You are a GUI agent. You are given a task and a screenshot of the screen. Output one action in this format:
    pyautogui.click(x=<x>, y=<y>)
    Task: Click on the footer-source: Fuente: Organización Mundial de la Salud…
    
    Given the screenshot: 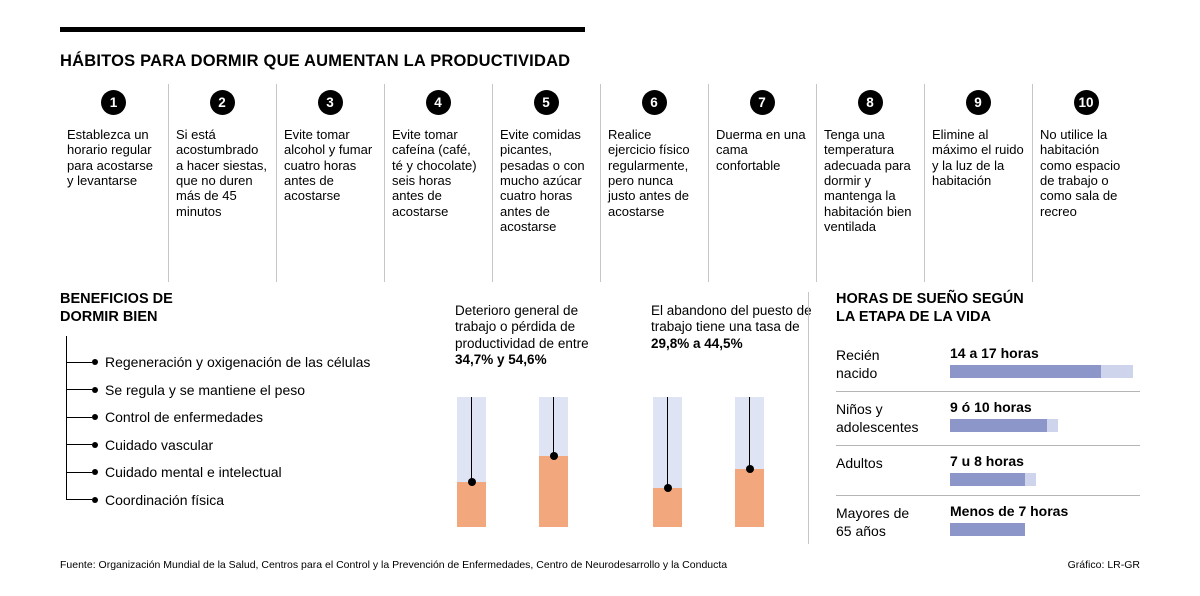 What is the action you would take?
    pyautogui.click(x=394, y=565)
    